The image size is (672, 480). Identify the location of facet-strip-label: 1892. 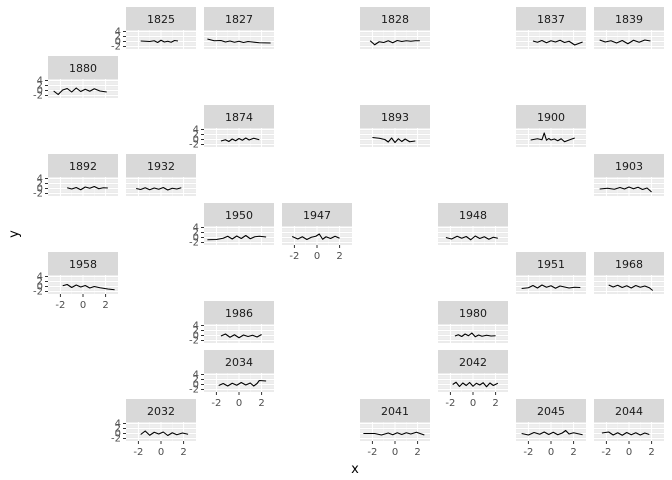
(83, 166).